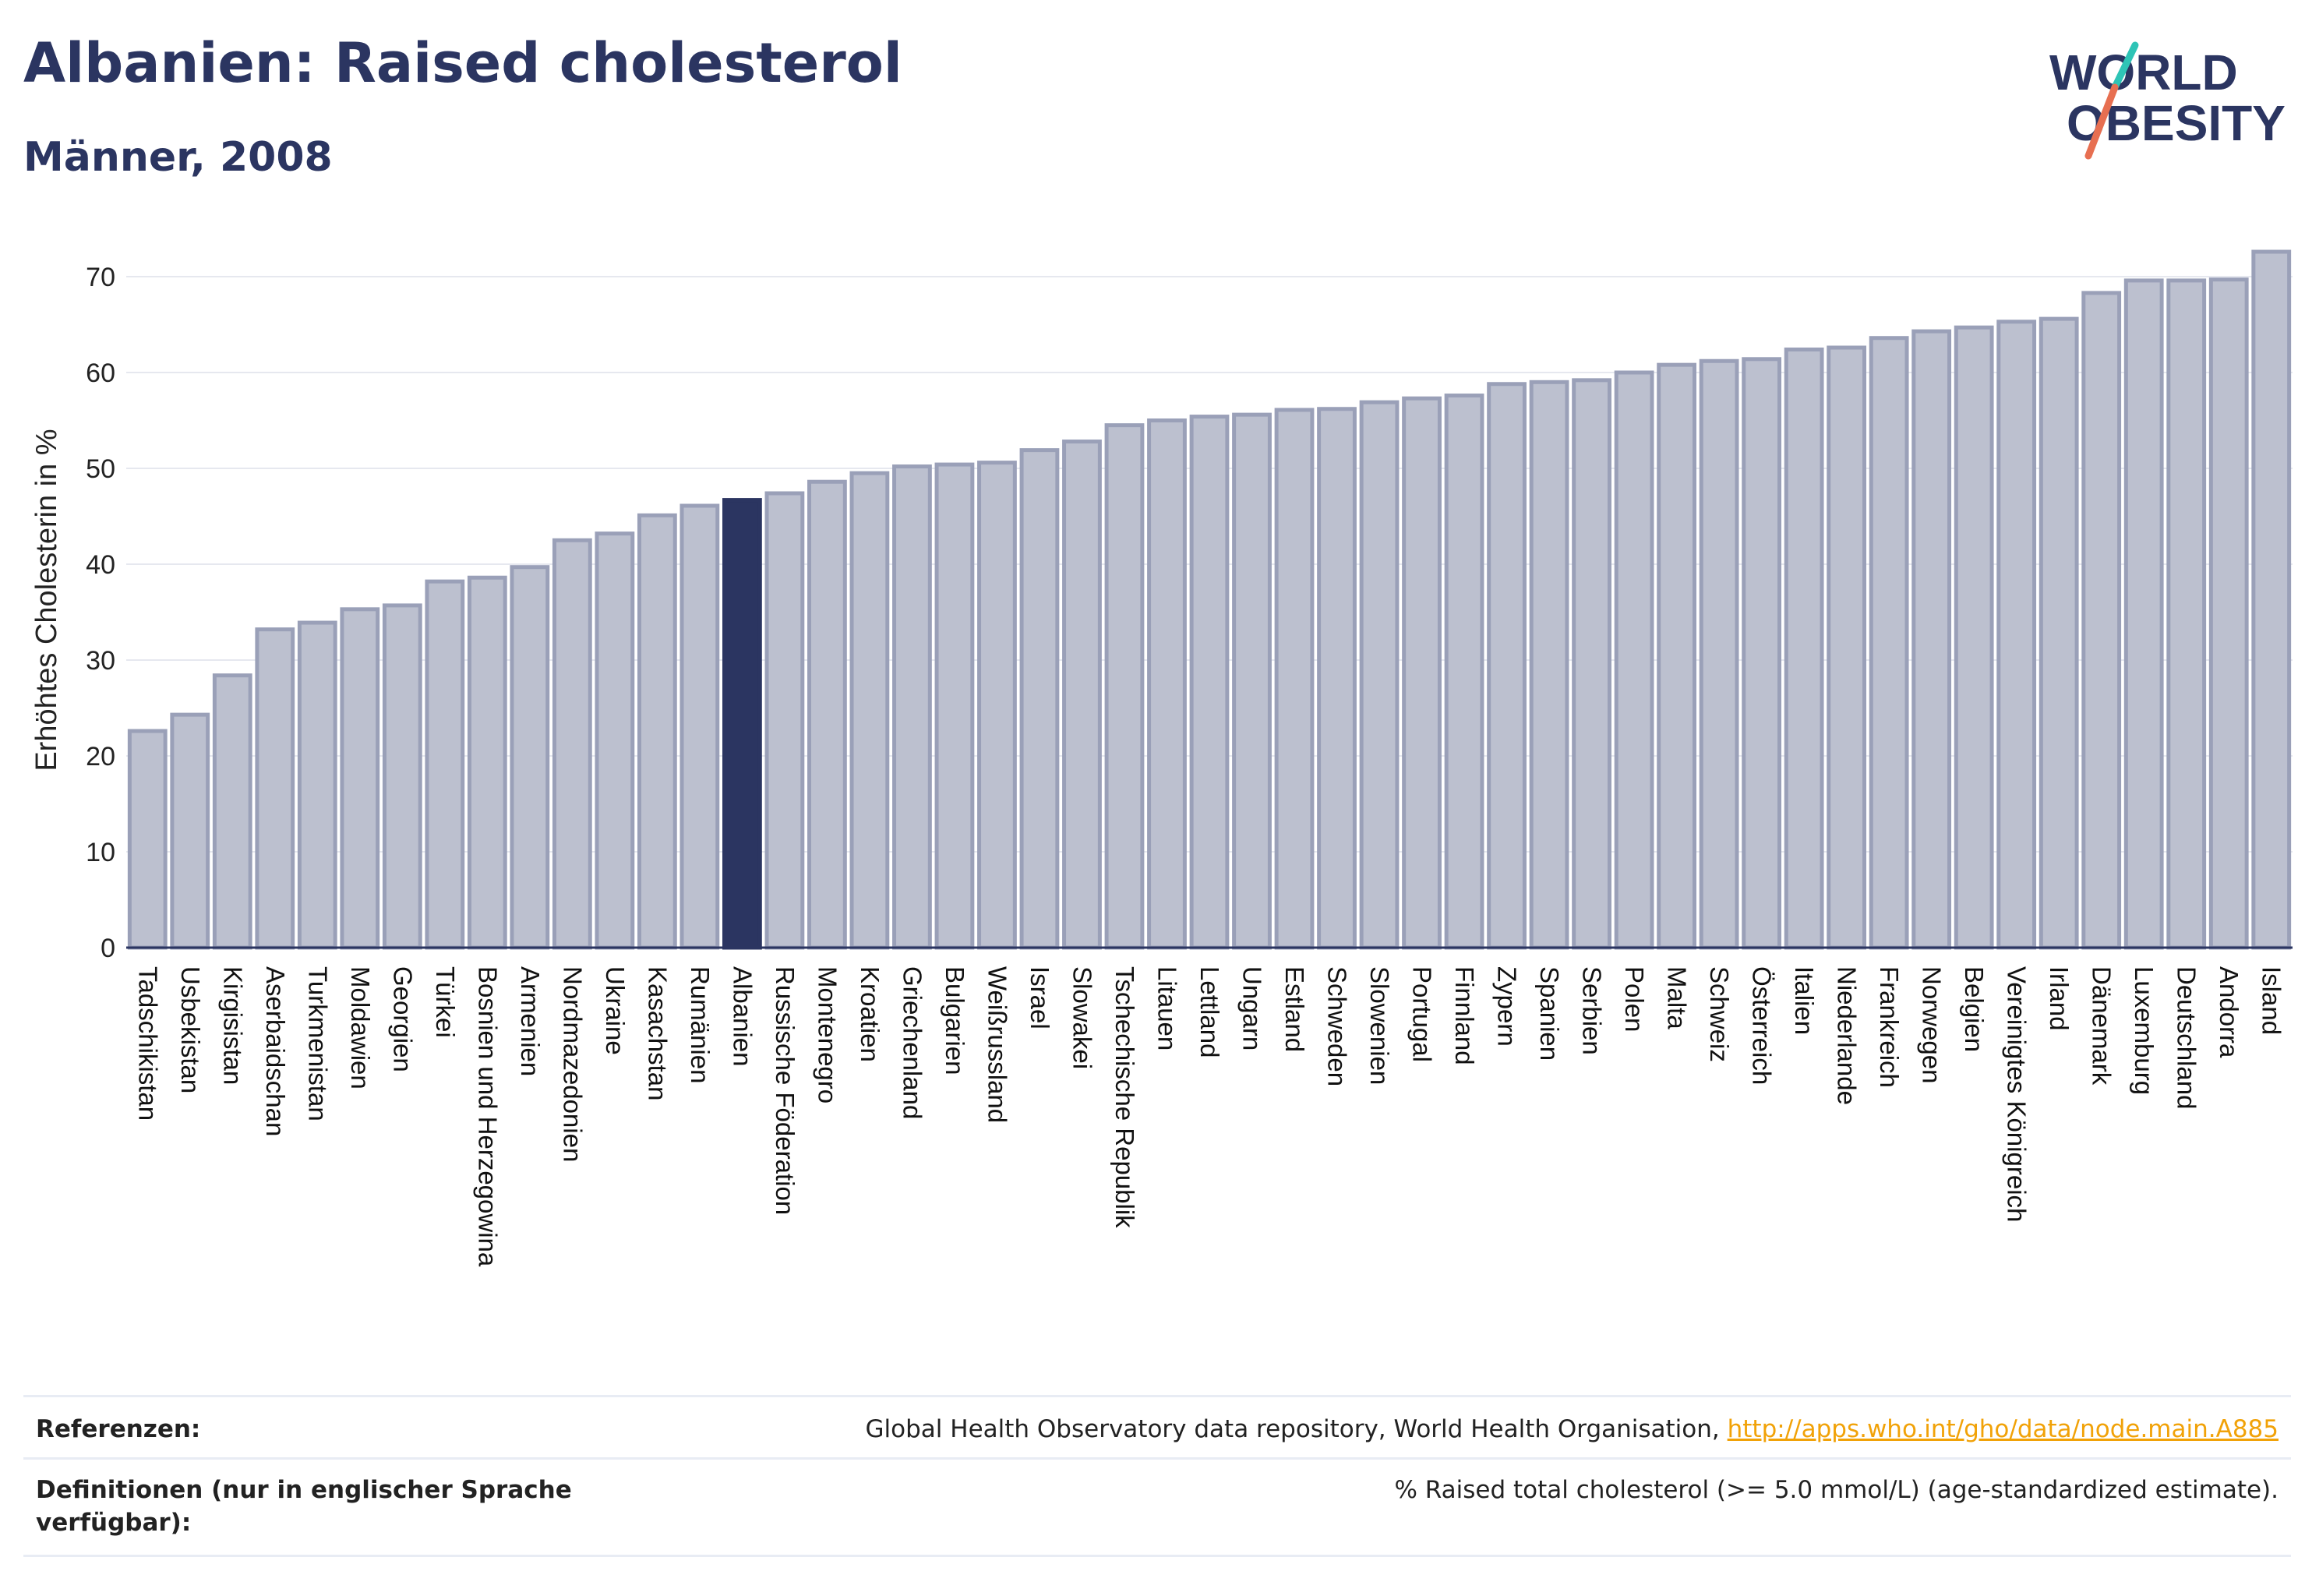  I want to click on x-tick-label: Griechenland, so click(912, 1042).